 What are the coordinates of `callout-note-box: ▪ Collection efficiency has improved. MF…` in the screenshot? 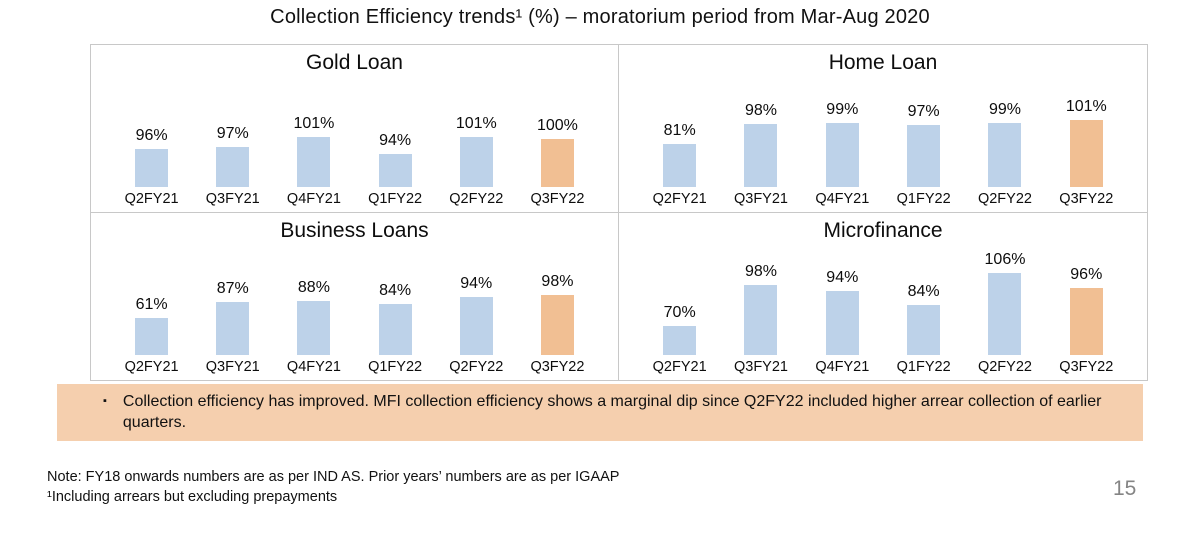 It's located at (600, 412).